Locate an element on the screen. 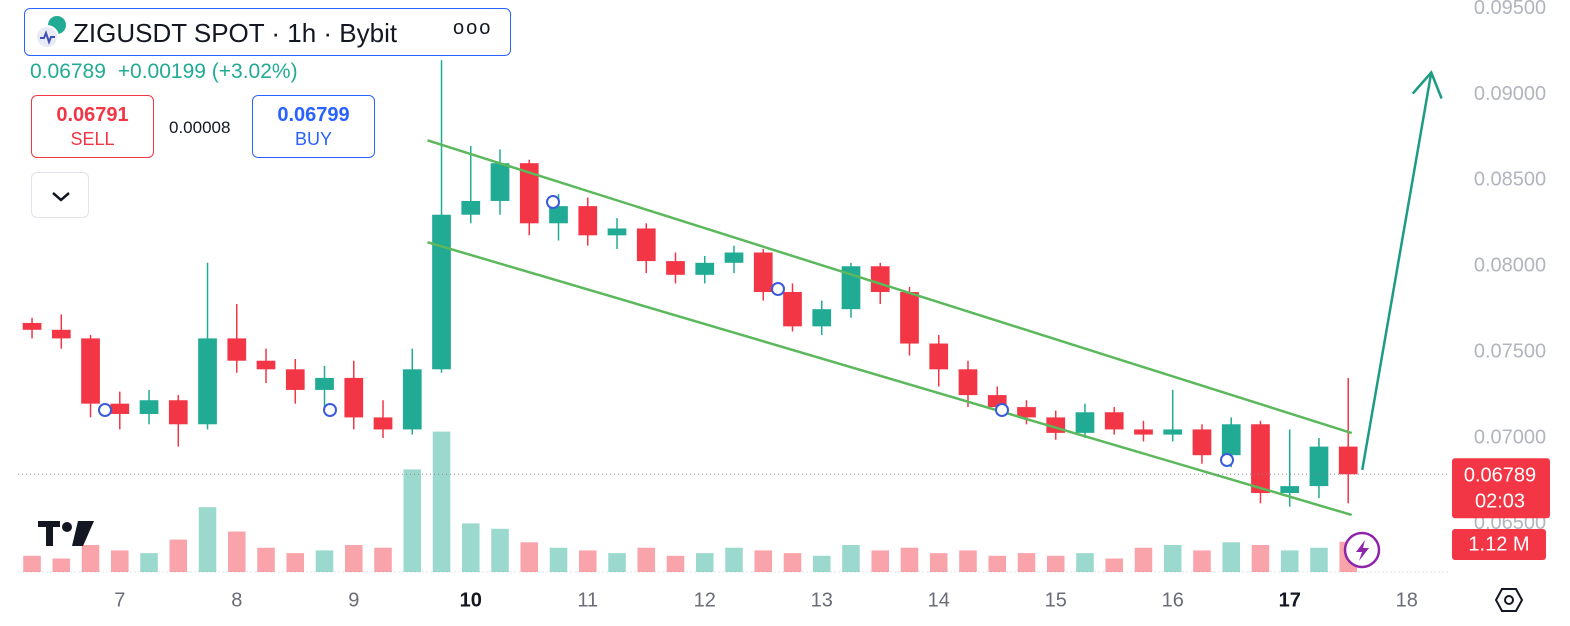 This screenshot has height=626, width=1570. collapse-button is located at coordinates (60, 195).